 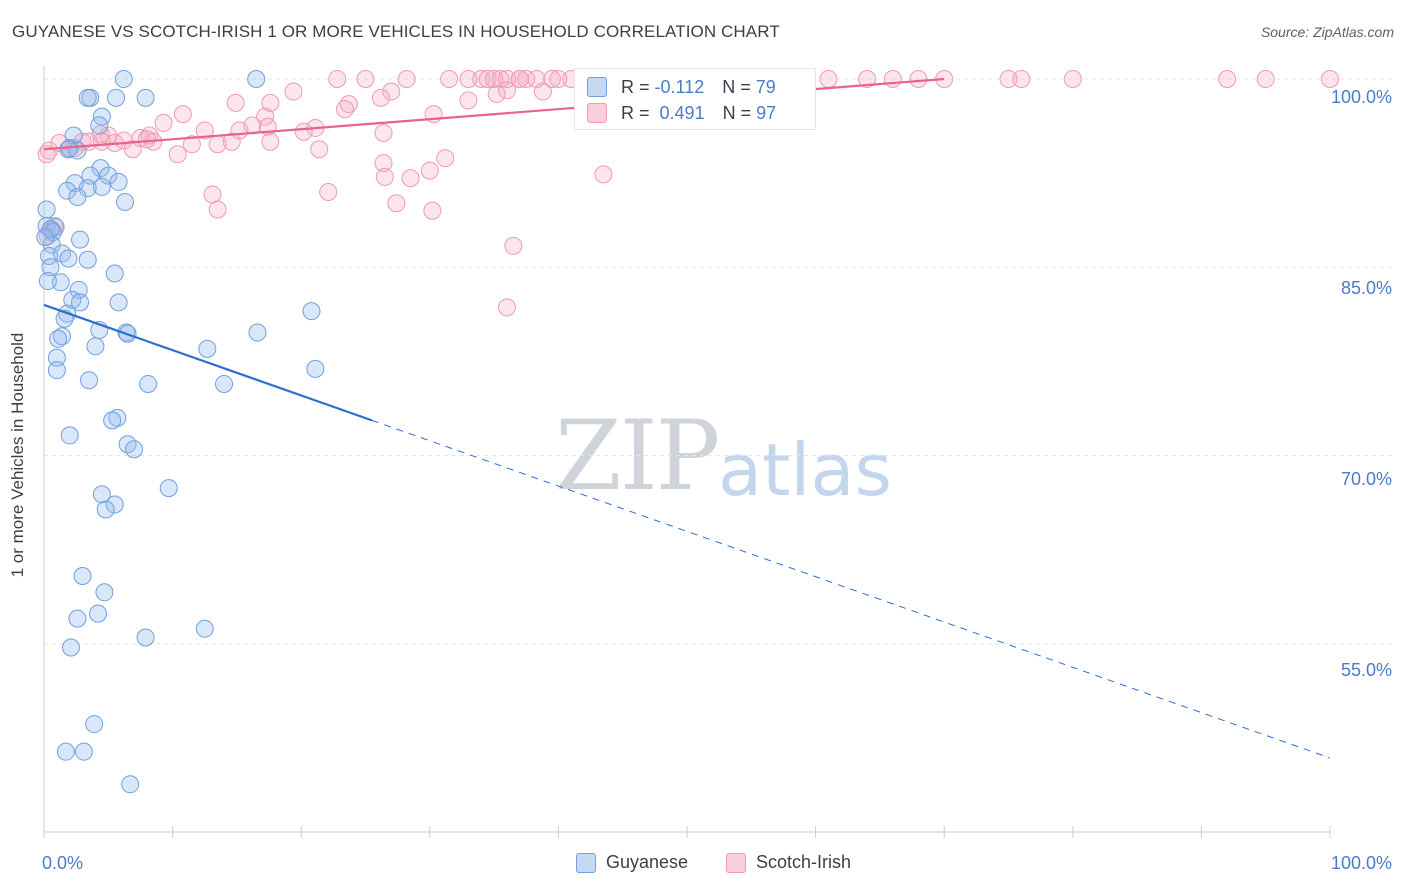 I want to click on y-tick-label: 85.0%, so click(x=1366, y=288).